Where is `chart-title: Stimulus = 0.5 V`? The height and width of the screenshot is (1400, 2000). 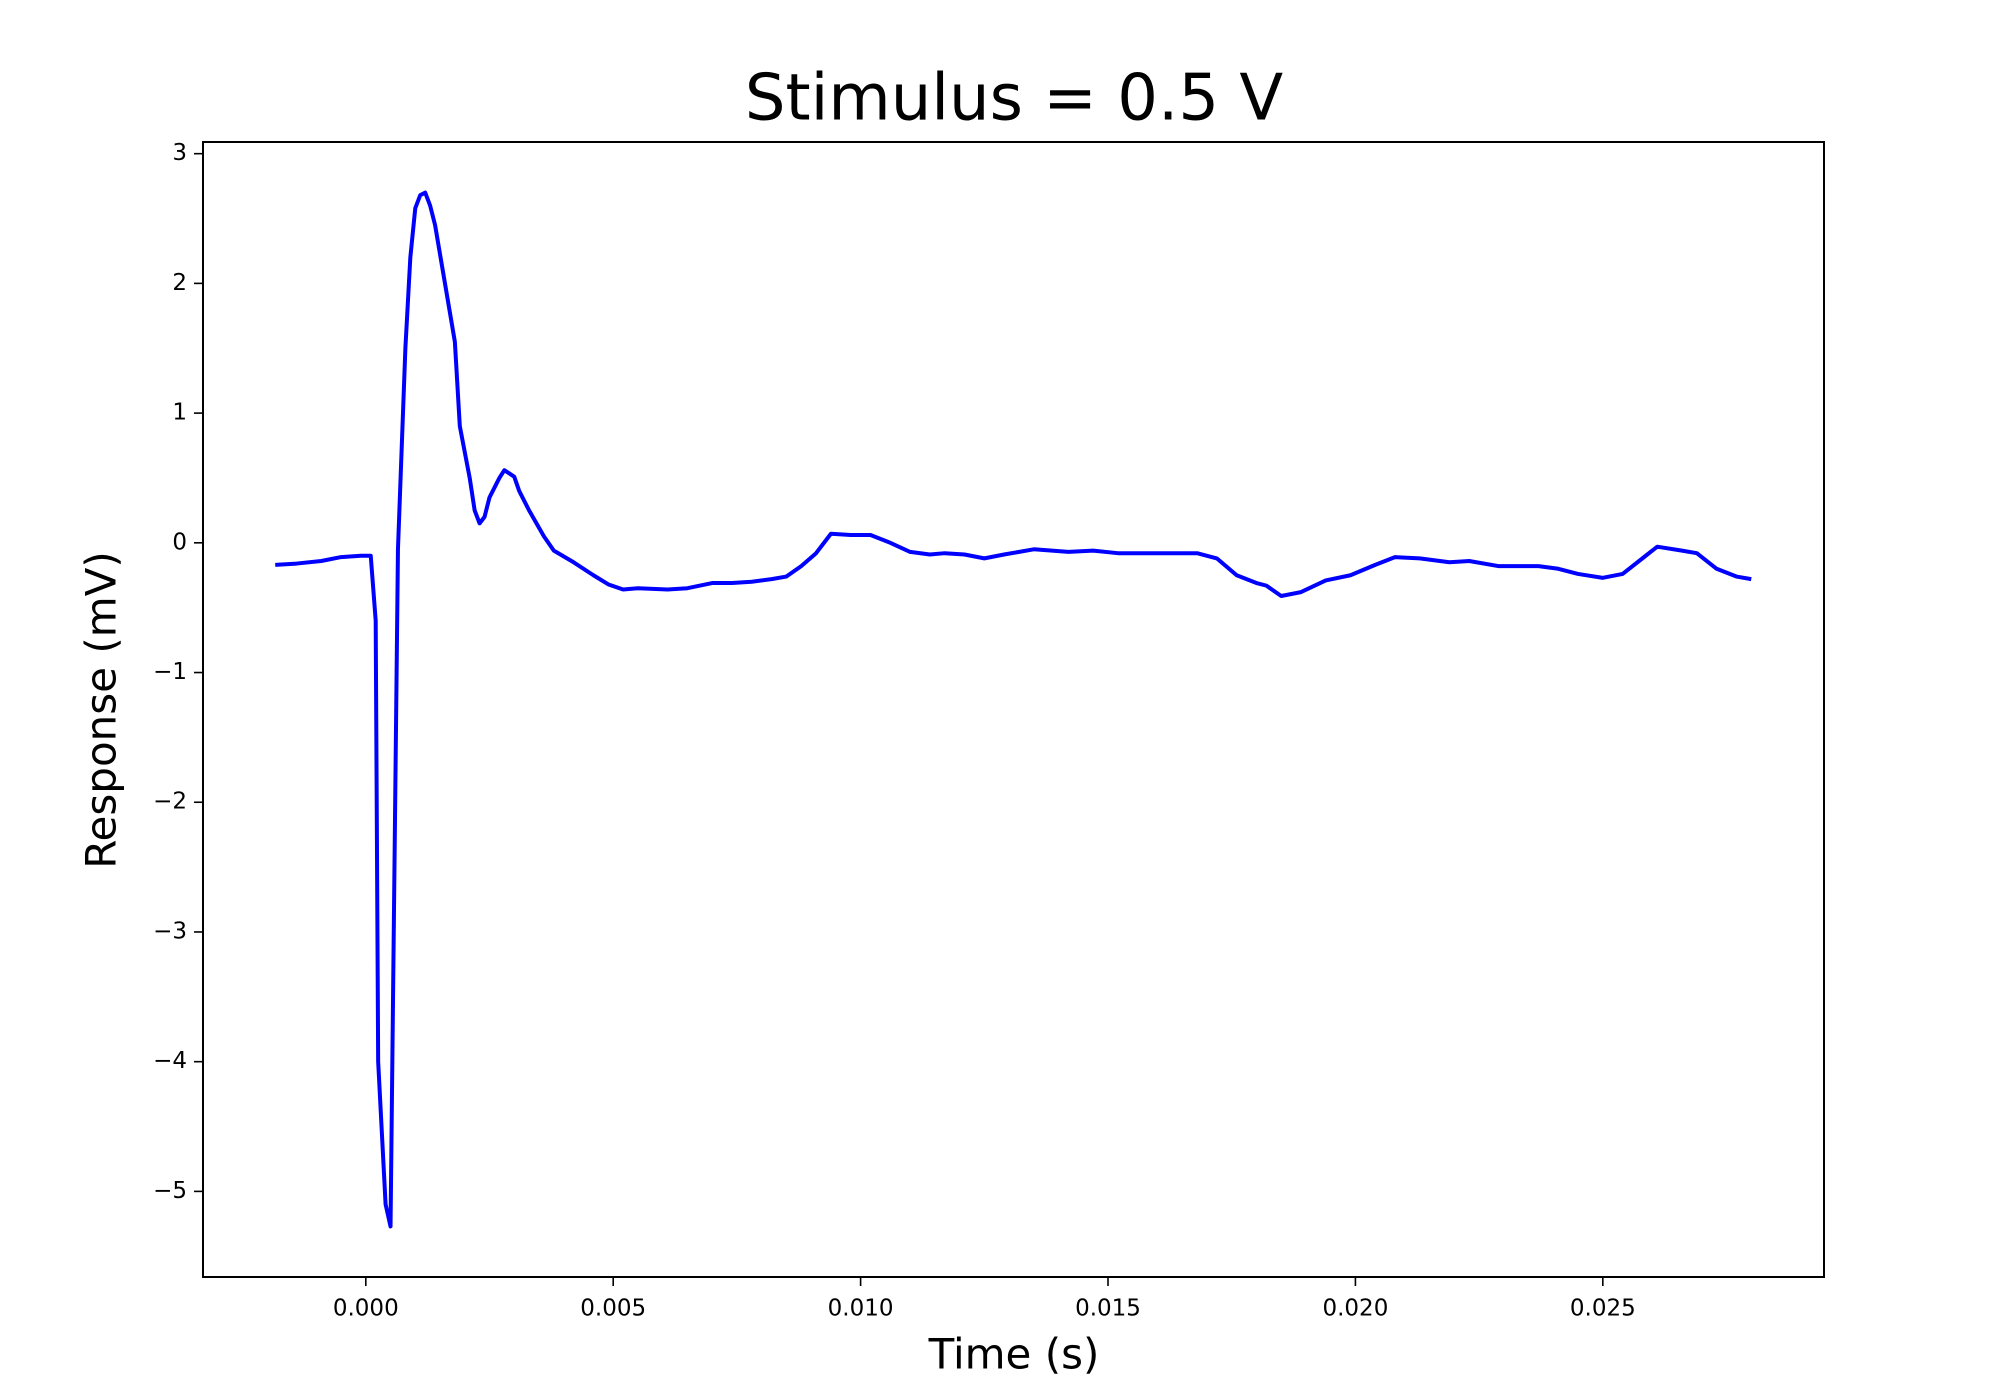 chart-title: Stimulus = 0.5 V is located at coordinates (1014, 99).